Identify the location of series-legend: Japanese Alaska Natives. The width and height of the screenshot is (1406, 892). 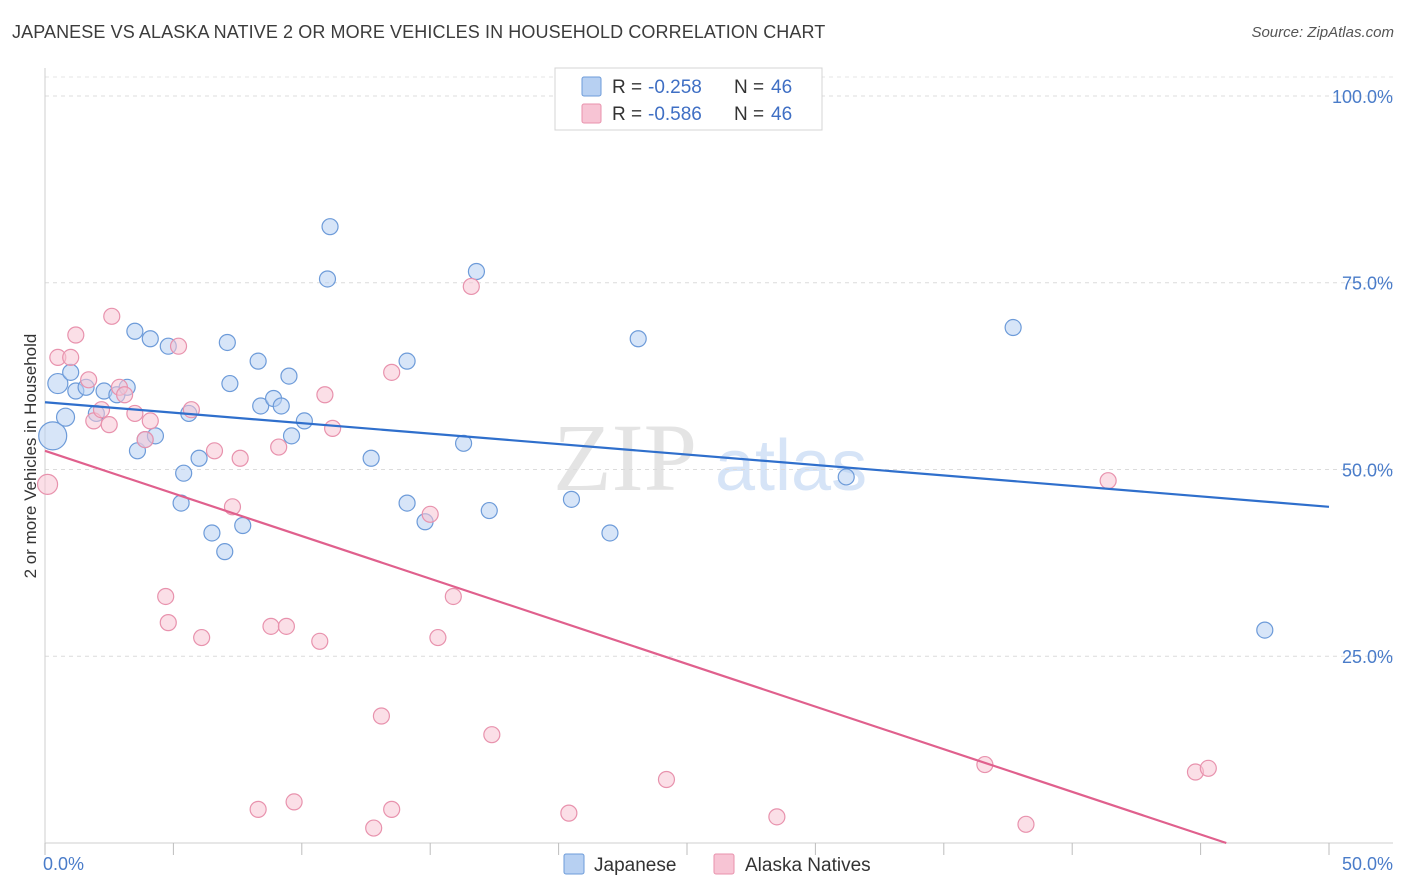
(717, 864).